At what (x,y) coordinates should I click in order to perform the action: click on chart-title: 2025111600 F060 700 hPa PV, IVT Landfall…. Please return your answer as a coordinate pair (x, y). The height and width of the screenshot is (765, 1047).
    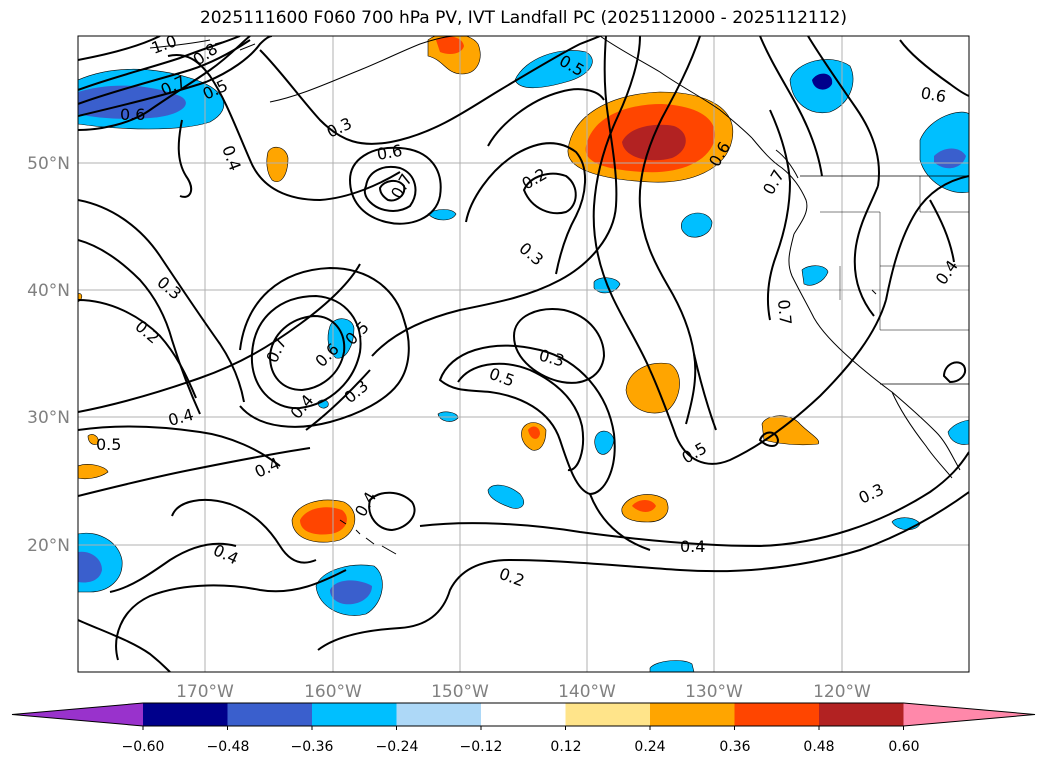
    Looking at the image, I should click on (523, 18).